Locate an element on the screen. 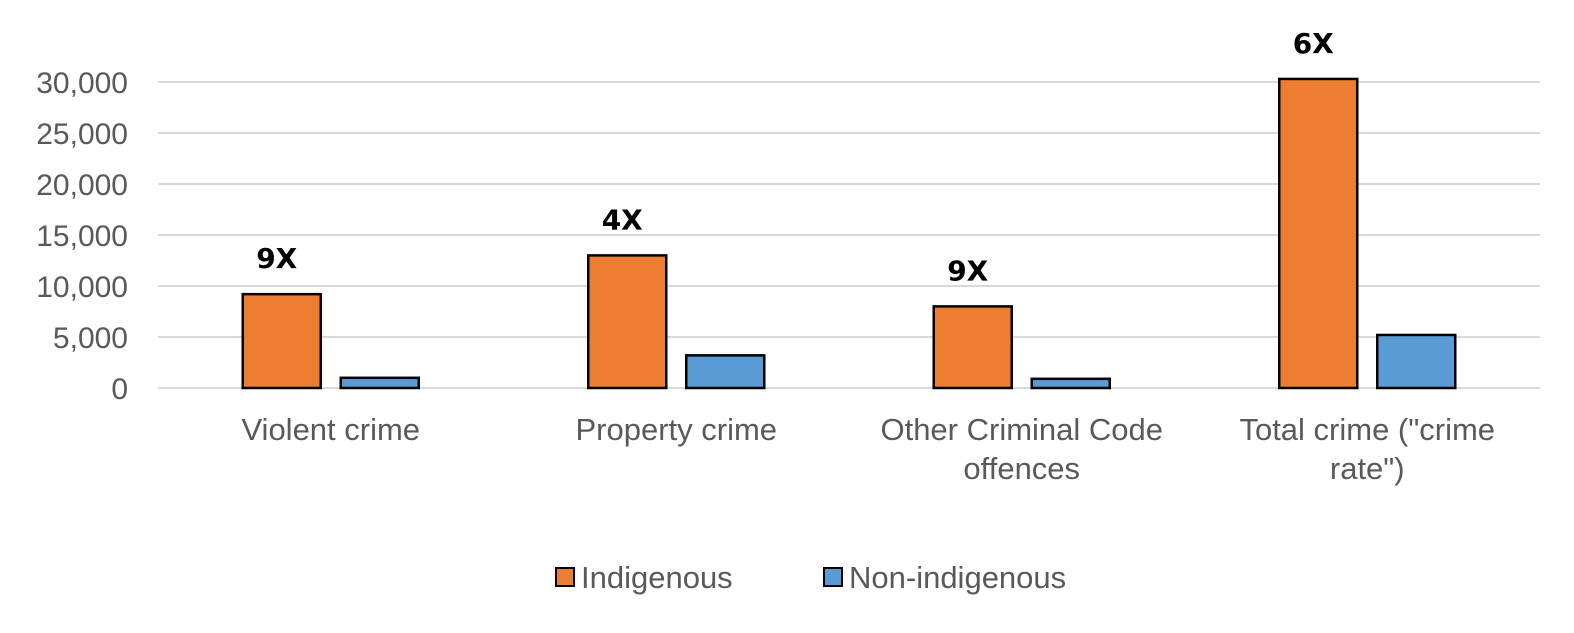  x-category-label: Property crime is located at coordinates (676, 429).